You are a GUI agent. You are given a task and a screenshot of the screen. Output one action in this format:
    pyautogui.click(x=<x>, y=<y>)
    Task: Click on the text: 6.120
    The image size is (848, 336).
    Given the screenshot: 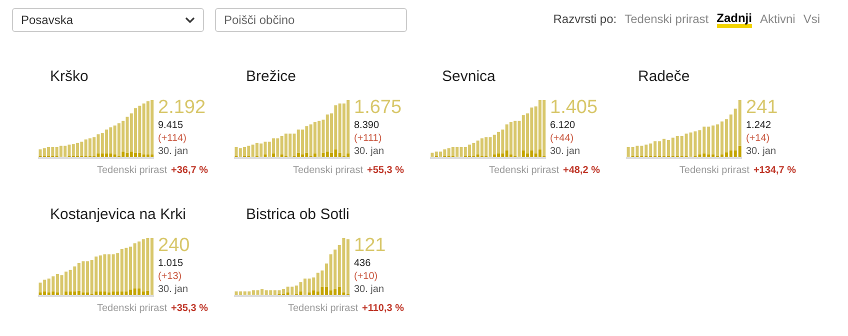 What is the action you would take?
    pyautogui.click(x=563, y=126)
    